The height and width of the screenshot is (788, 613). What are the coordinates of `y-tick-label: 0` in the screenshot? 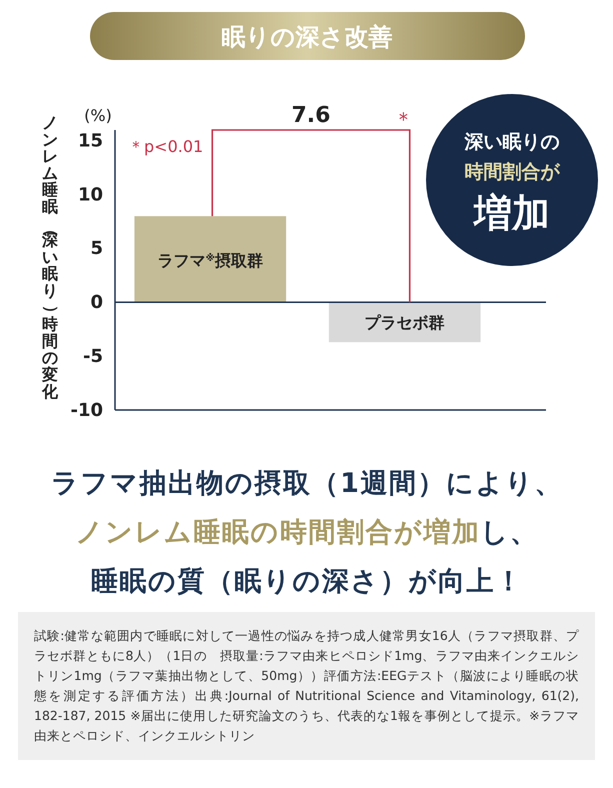 It's located at (96, 303).